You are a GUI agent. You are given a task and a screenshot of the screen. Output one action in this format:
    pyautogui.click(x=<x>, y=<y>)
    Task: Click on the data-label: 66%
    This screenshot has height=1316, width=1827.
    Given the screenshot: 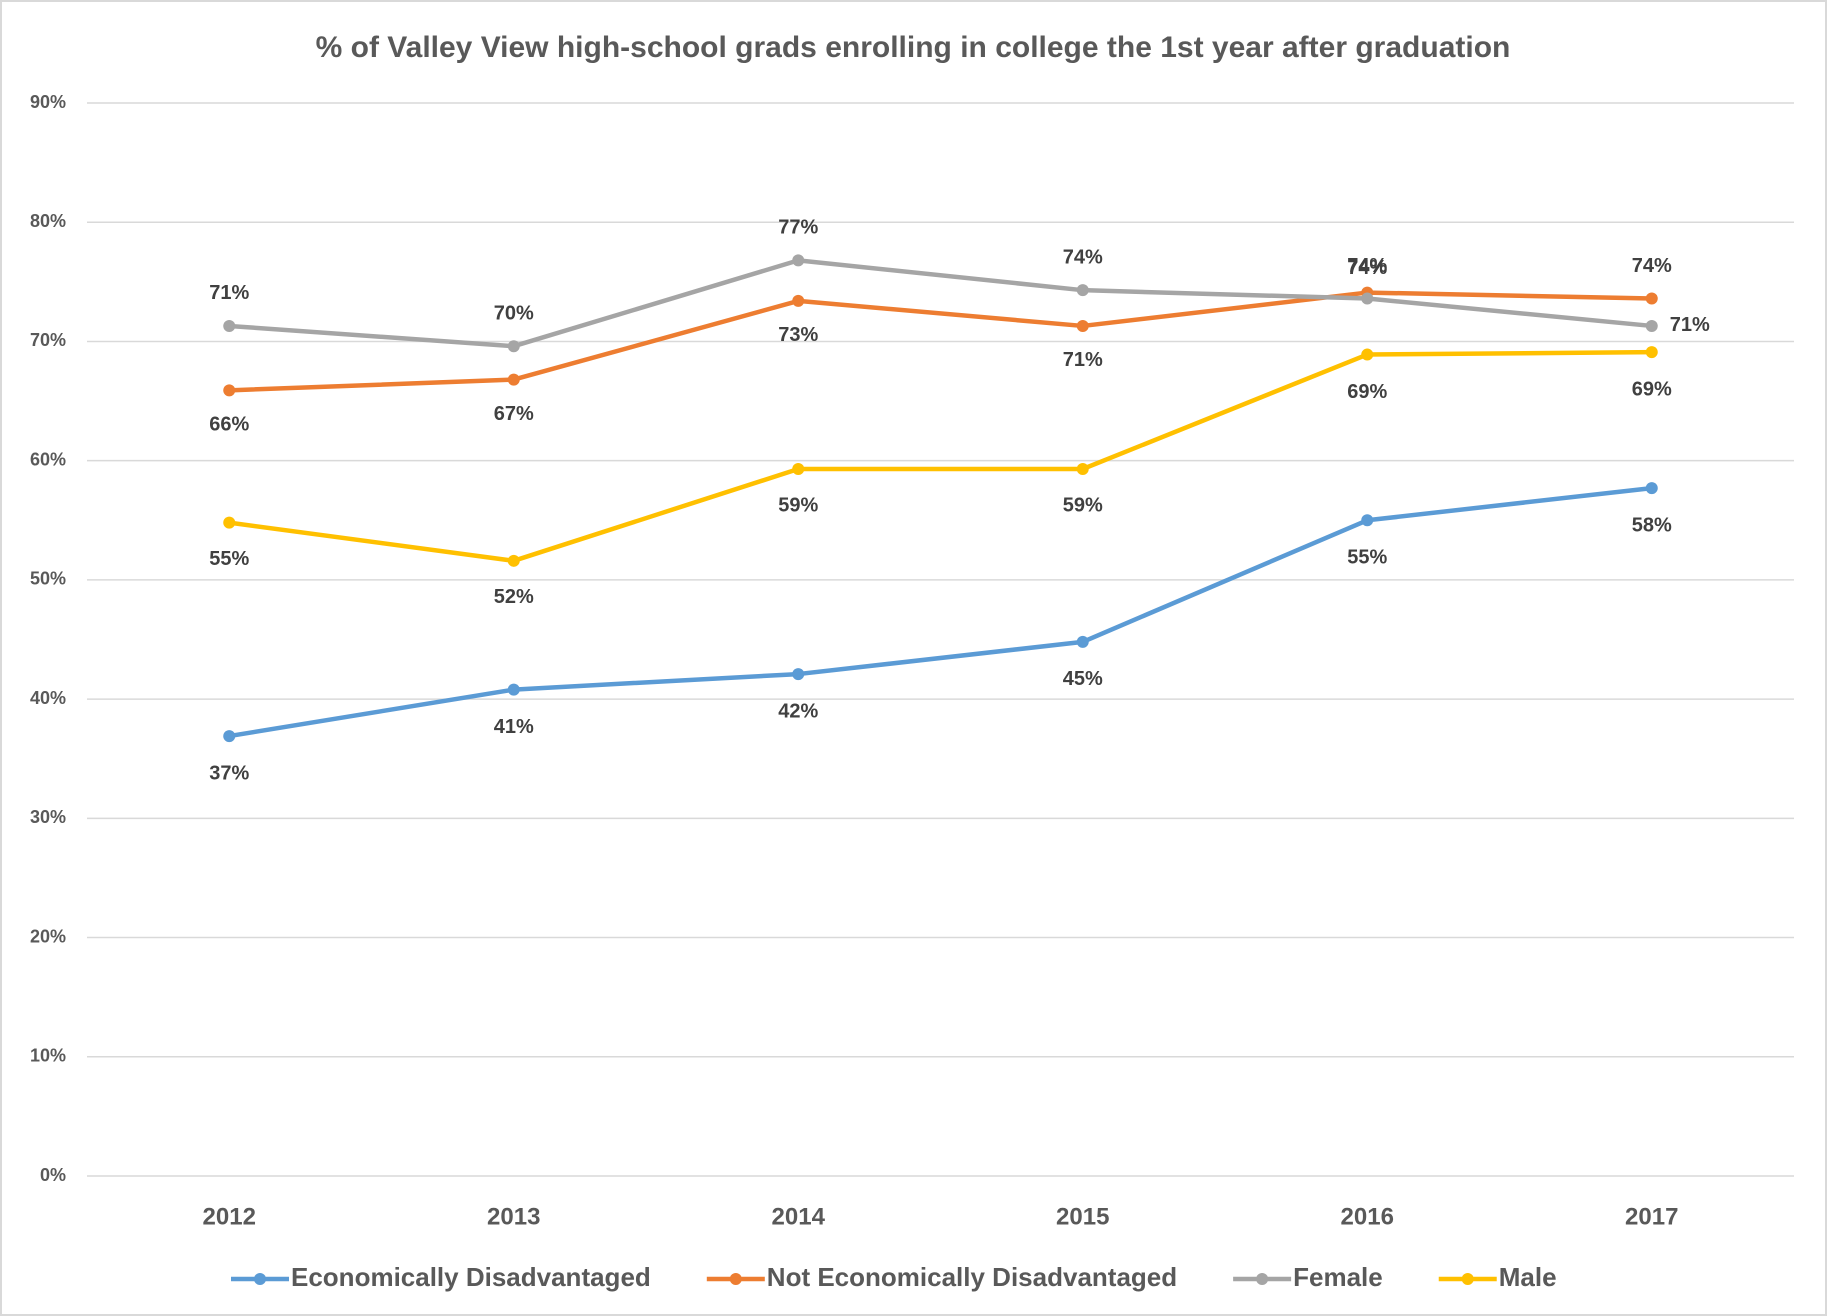 What is the action you would take?
    pyautogui.click(x=229, y=425)
    